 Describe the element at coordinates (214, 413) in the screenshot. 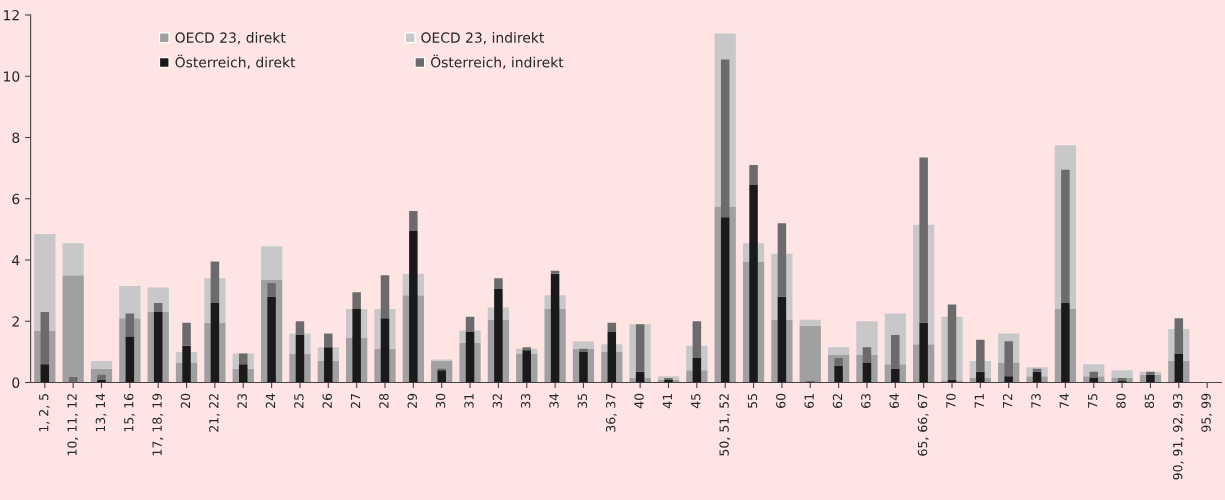

I see `x-tick-label: 21, 22` at that location.